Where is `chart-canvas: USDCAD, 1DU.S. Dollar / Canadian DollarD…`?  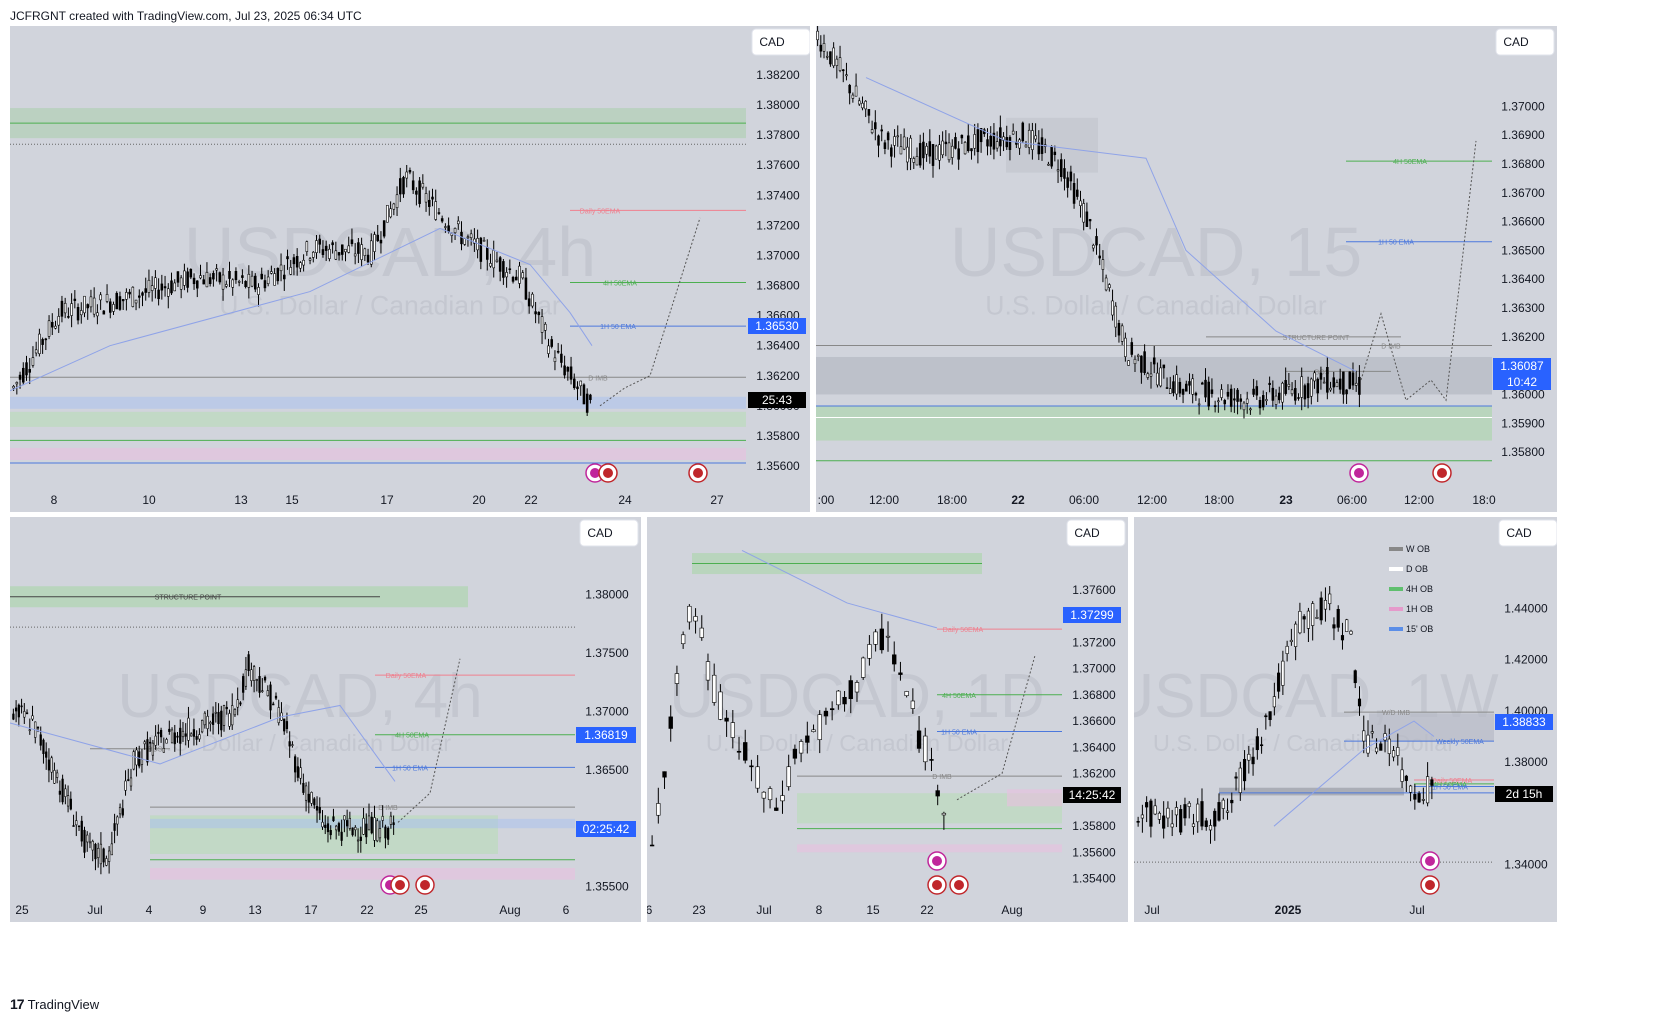 chart-canvas: USDCAD, 1DU.S. Dollar / Canadian DollarD… is located at coordinates (887, 719).